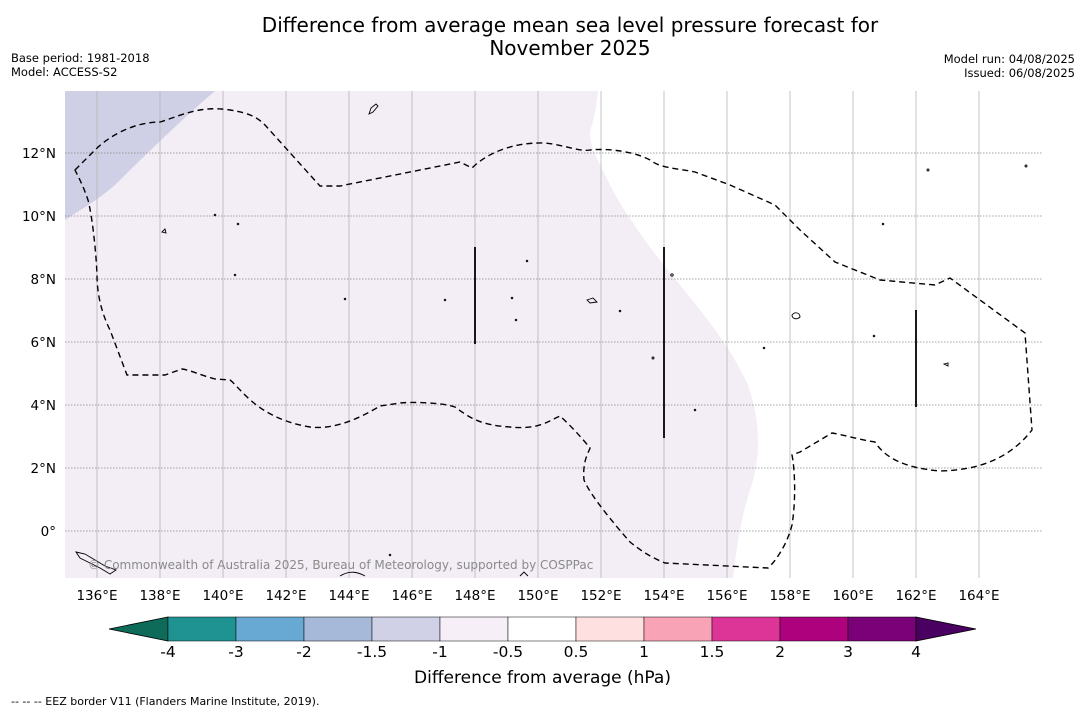  I want to click on lon-label-162e: 162°E, so click(915, 596).